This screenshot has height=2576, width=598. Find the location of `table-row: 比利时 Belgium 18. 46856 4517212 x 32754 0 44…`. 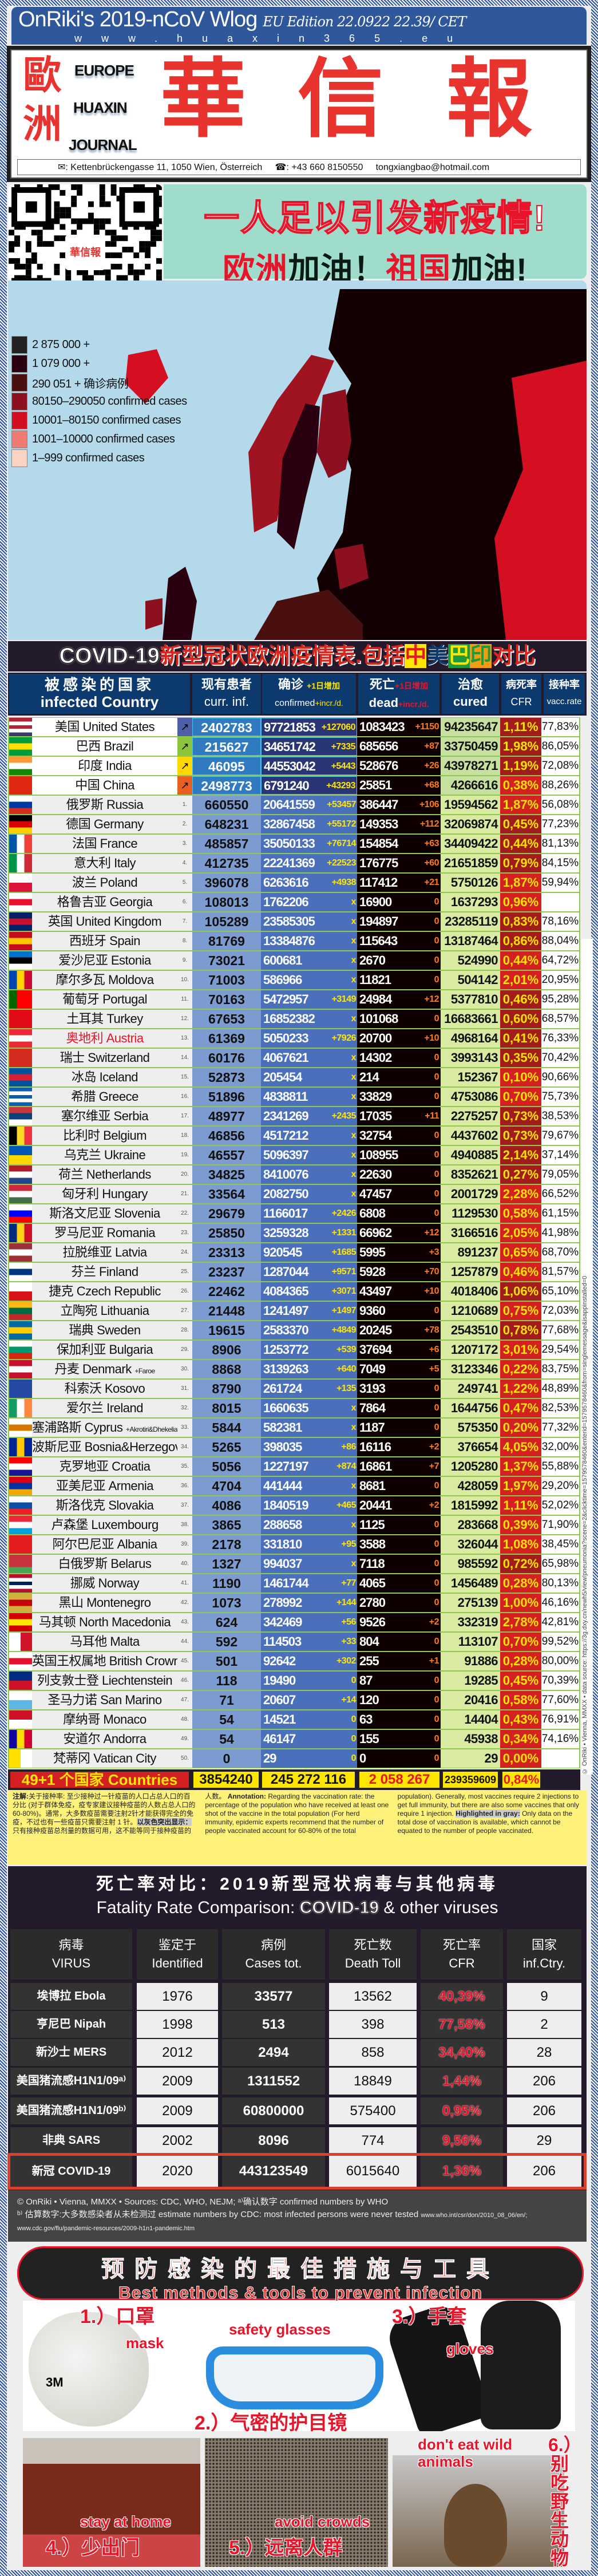

table-row: 比利时 Belgium 18. 46856 4517212 x 32754 0 44… is located at coordinates (294, 1135).